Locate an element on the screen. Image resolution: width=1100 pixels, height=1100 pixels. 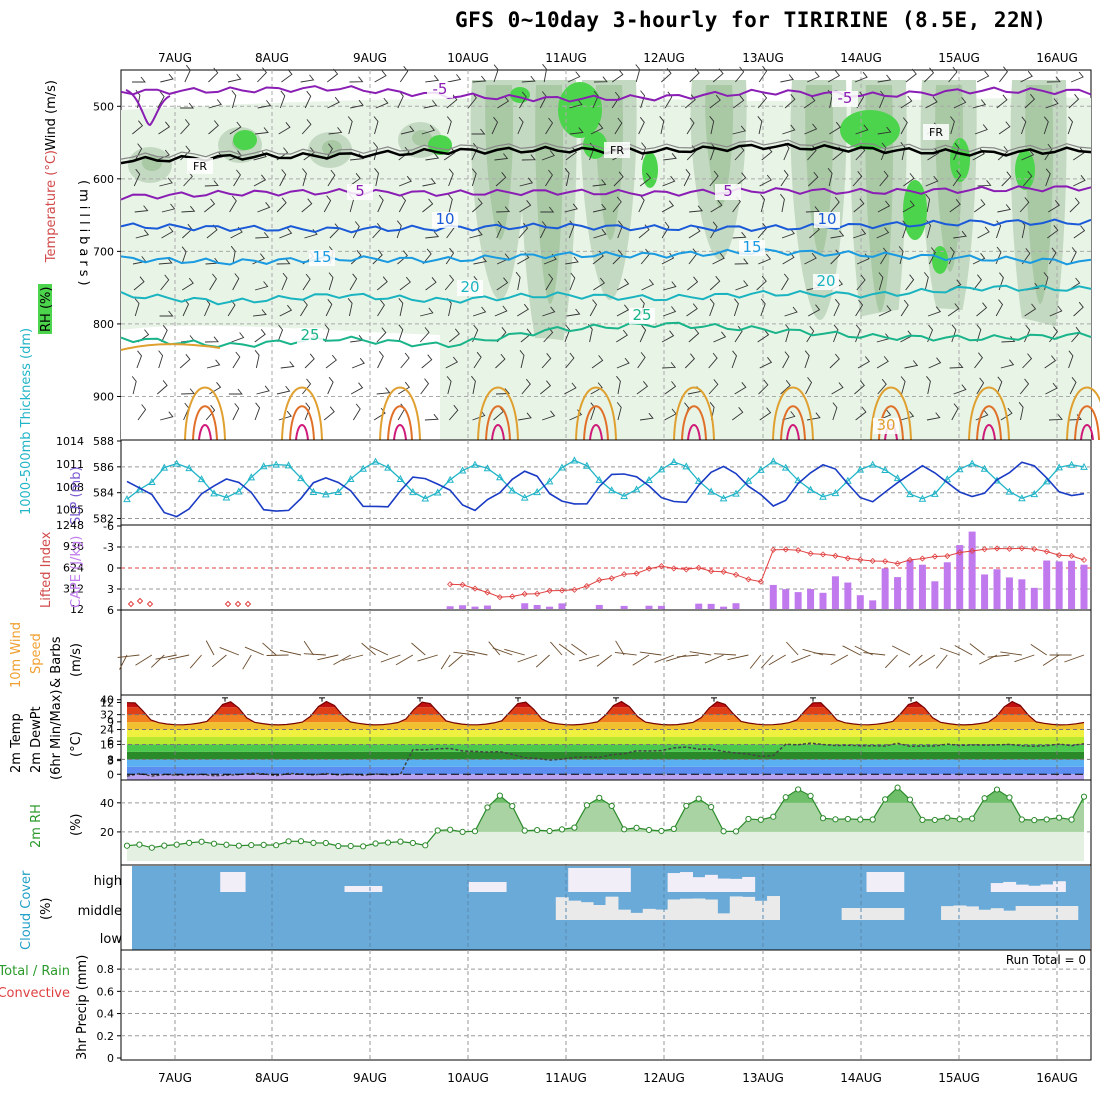
date-label-top: 13AUG is located at coordinates (763, 58).